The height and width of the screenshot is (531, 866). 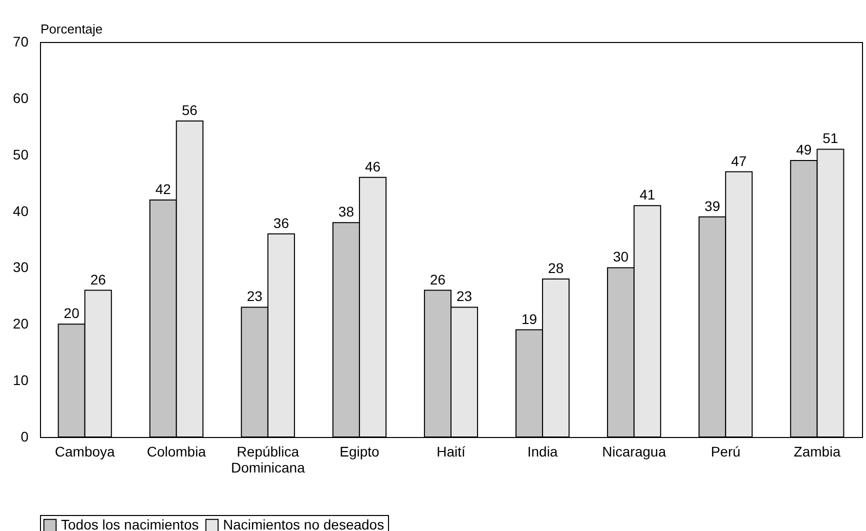 I want to click on y-tick-label: 20, so click(x=20, y=324).